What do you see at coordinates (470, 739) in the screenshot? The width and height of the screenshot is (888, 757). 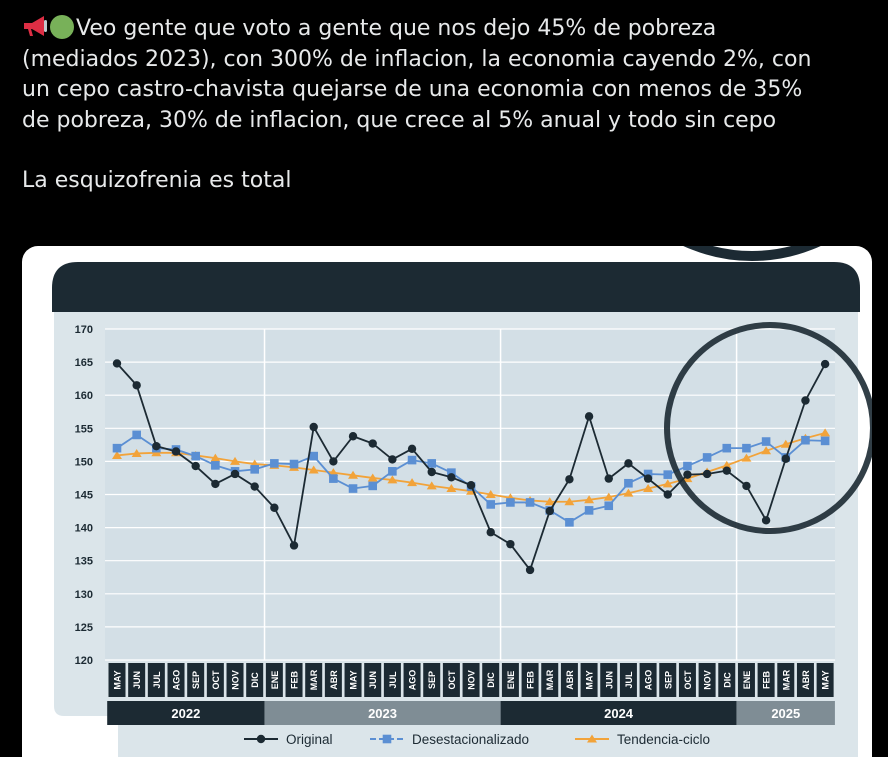 I see `legend-label: Desestacionalizado` at bounding box center [470, 739].